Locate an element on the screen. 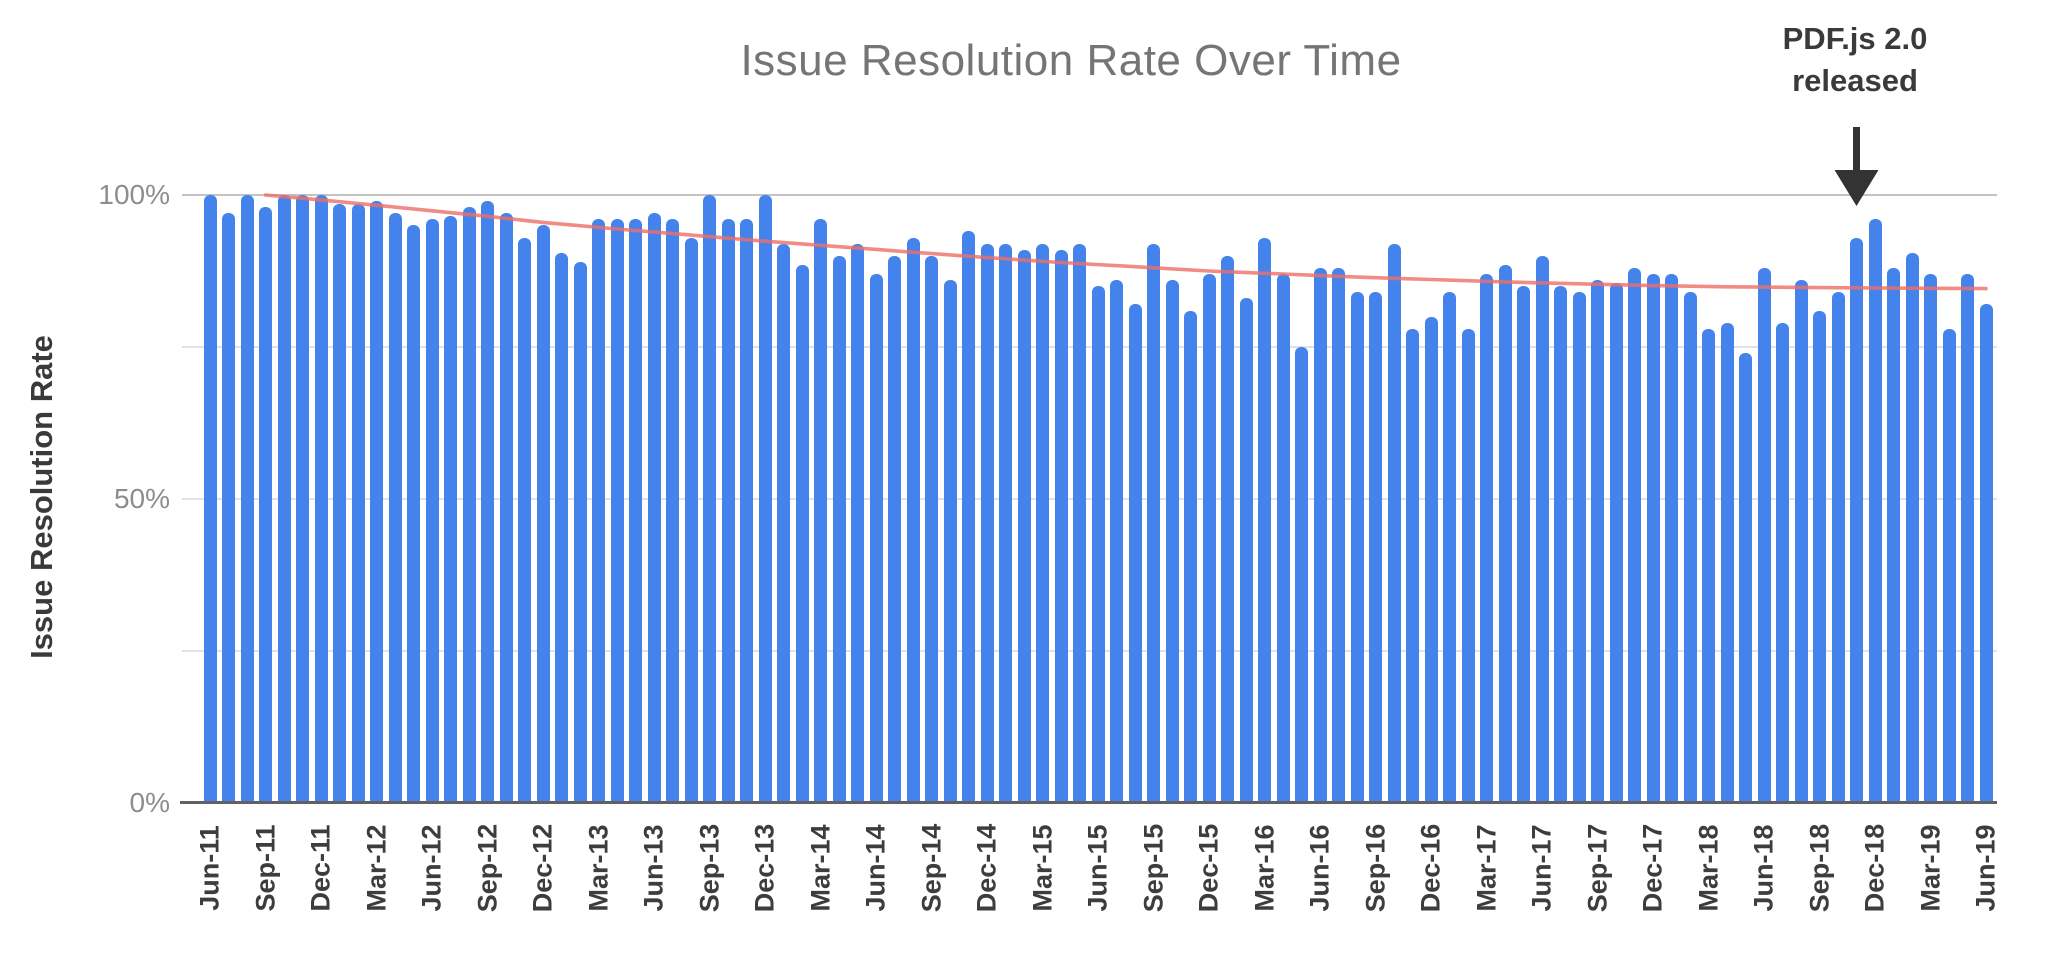 The image size is (2048, 961). x-tick-Mar-18: Mar-18 is located at coordinates (1709, 868).